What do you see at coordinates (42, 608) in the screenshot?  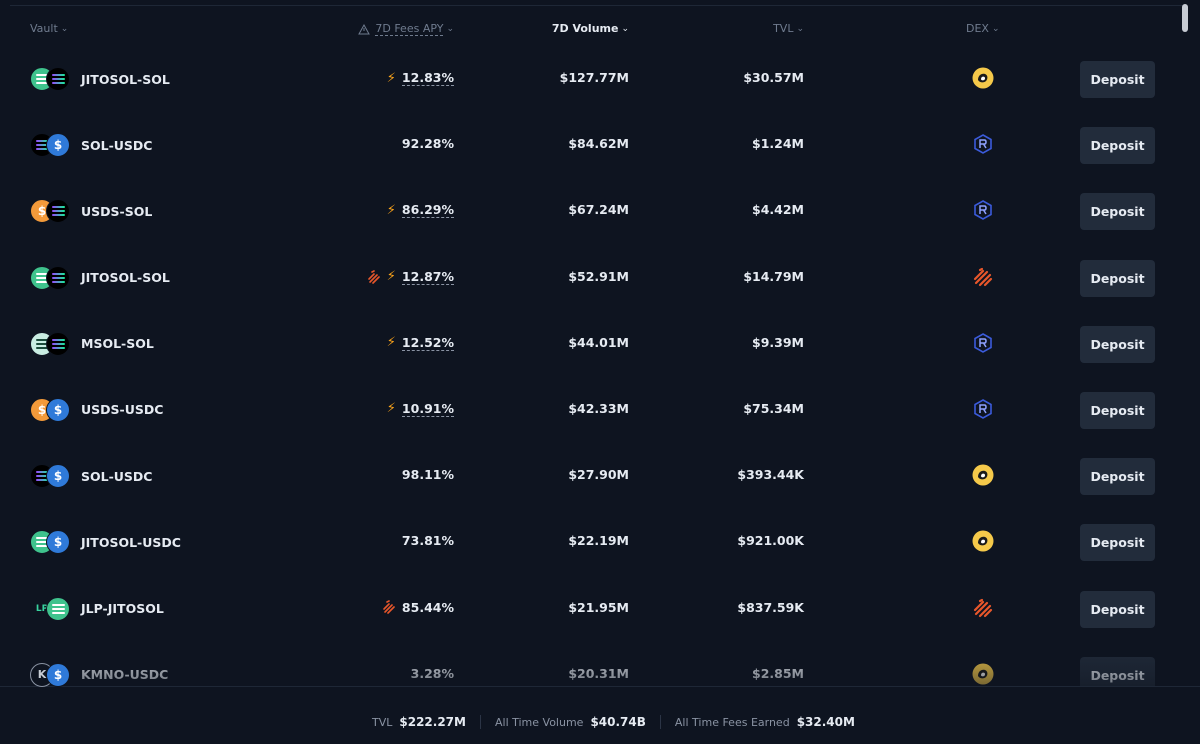 I see `jlp-token-glyph: LP` at bounding box center [42, 608].